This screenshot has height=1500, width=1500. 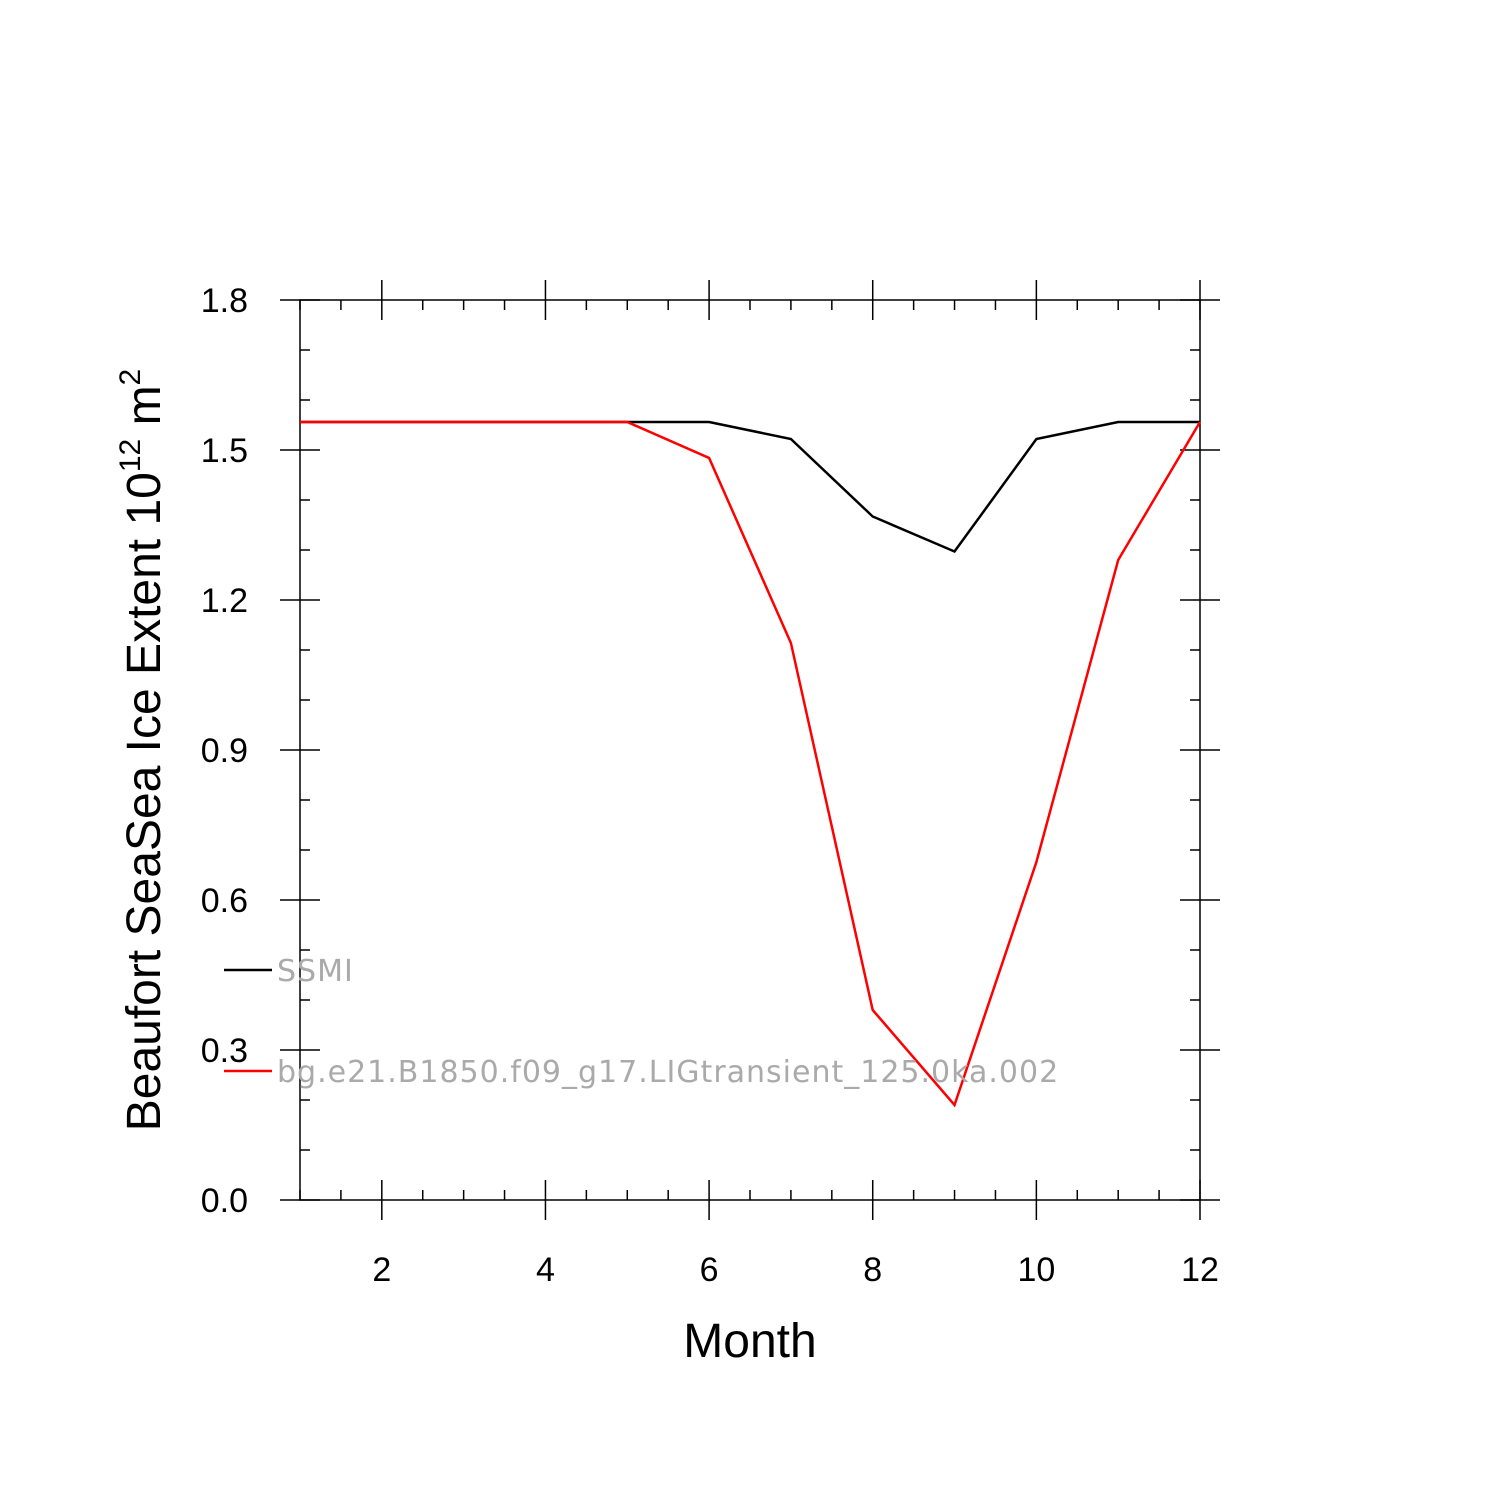 What do you see at coordinates (224, 1051) in the screenshot?
I see `y-tick-label: 0.3` at bounding box center [224, 1051].